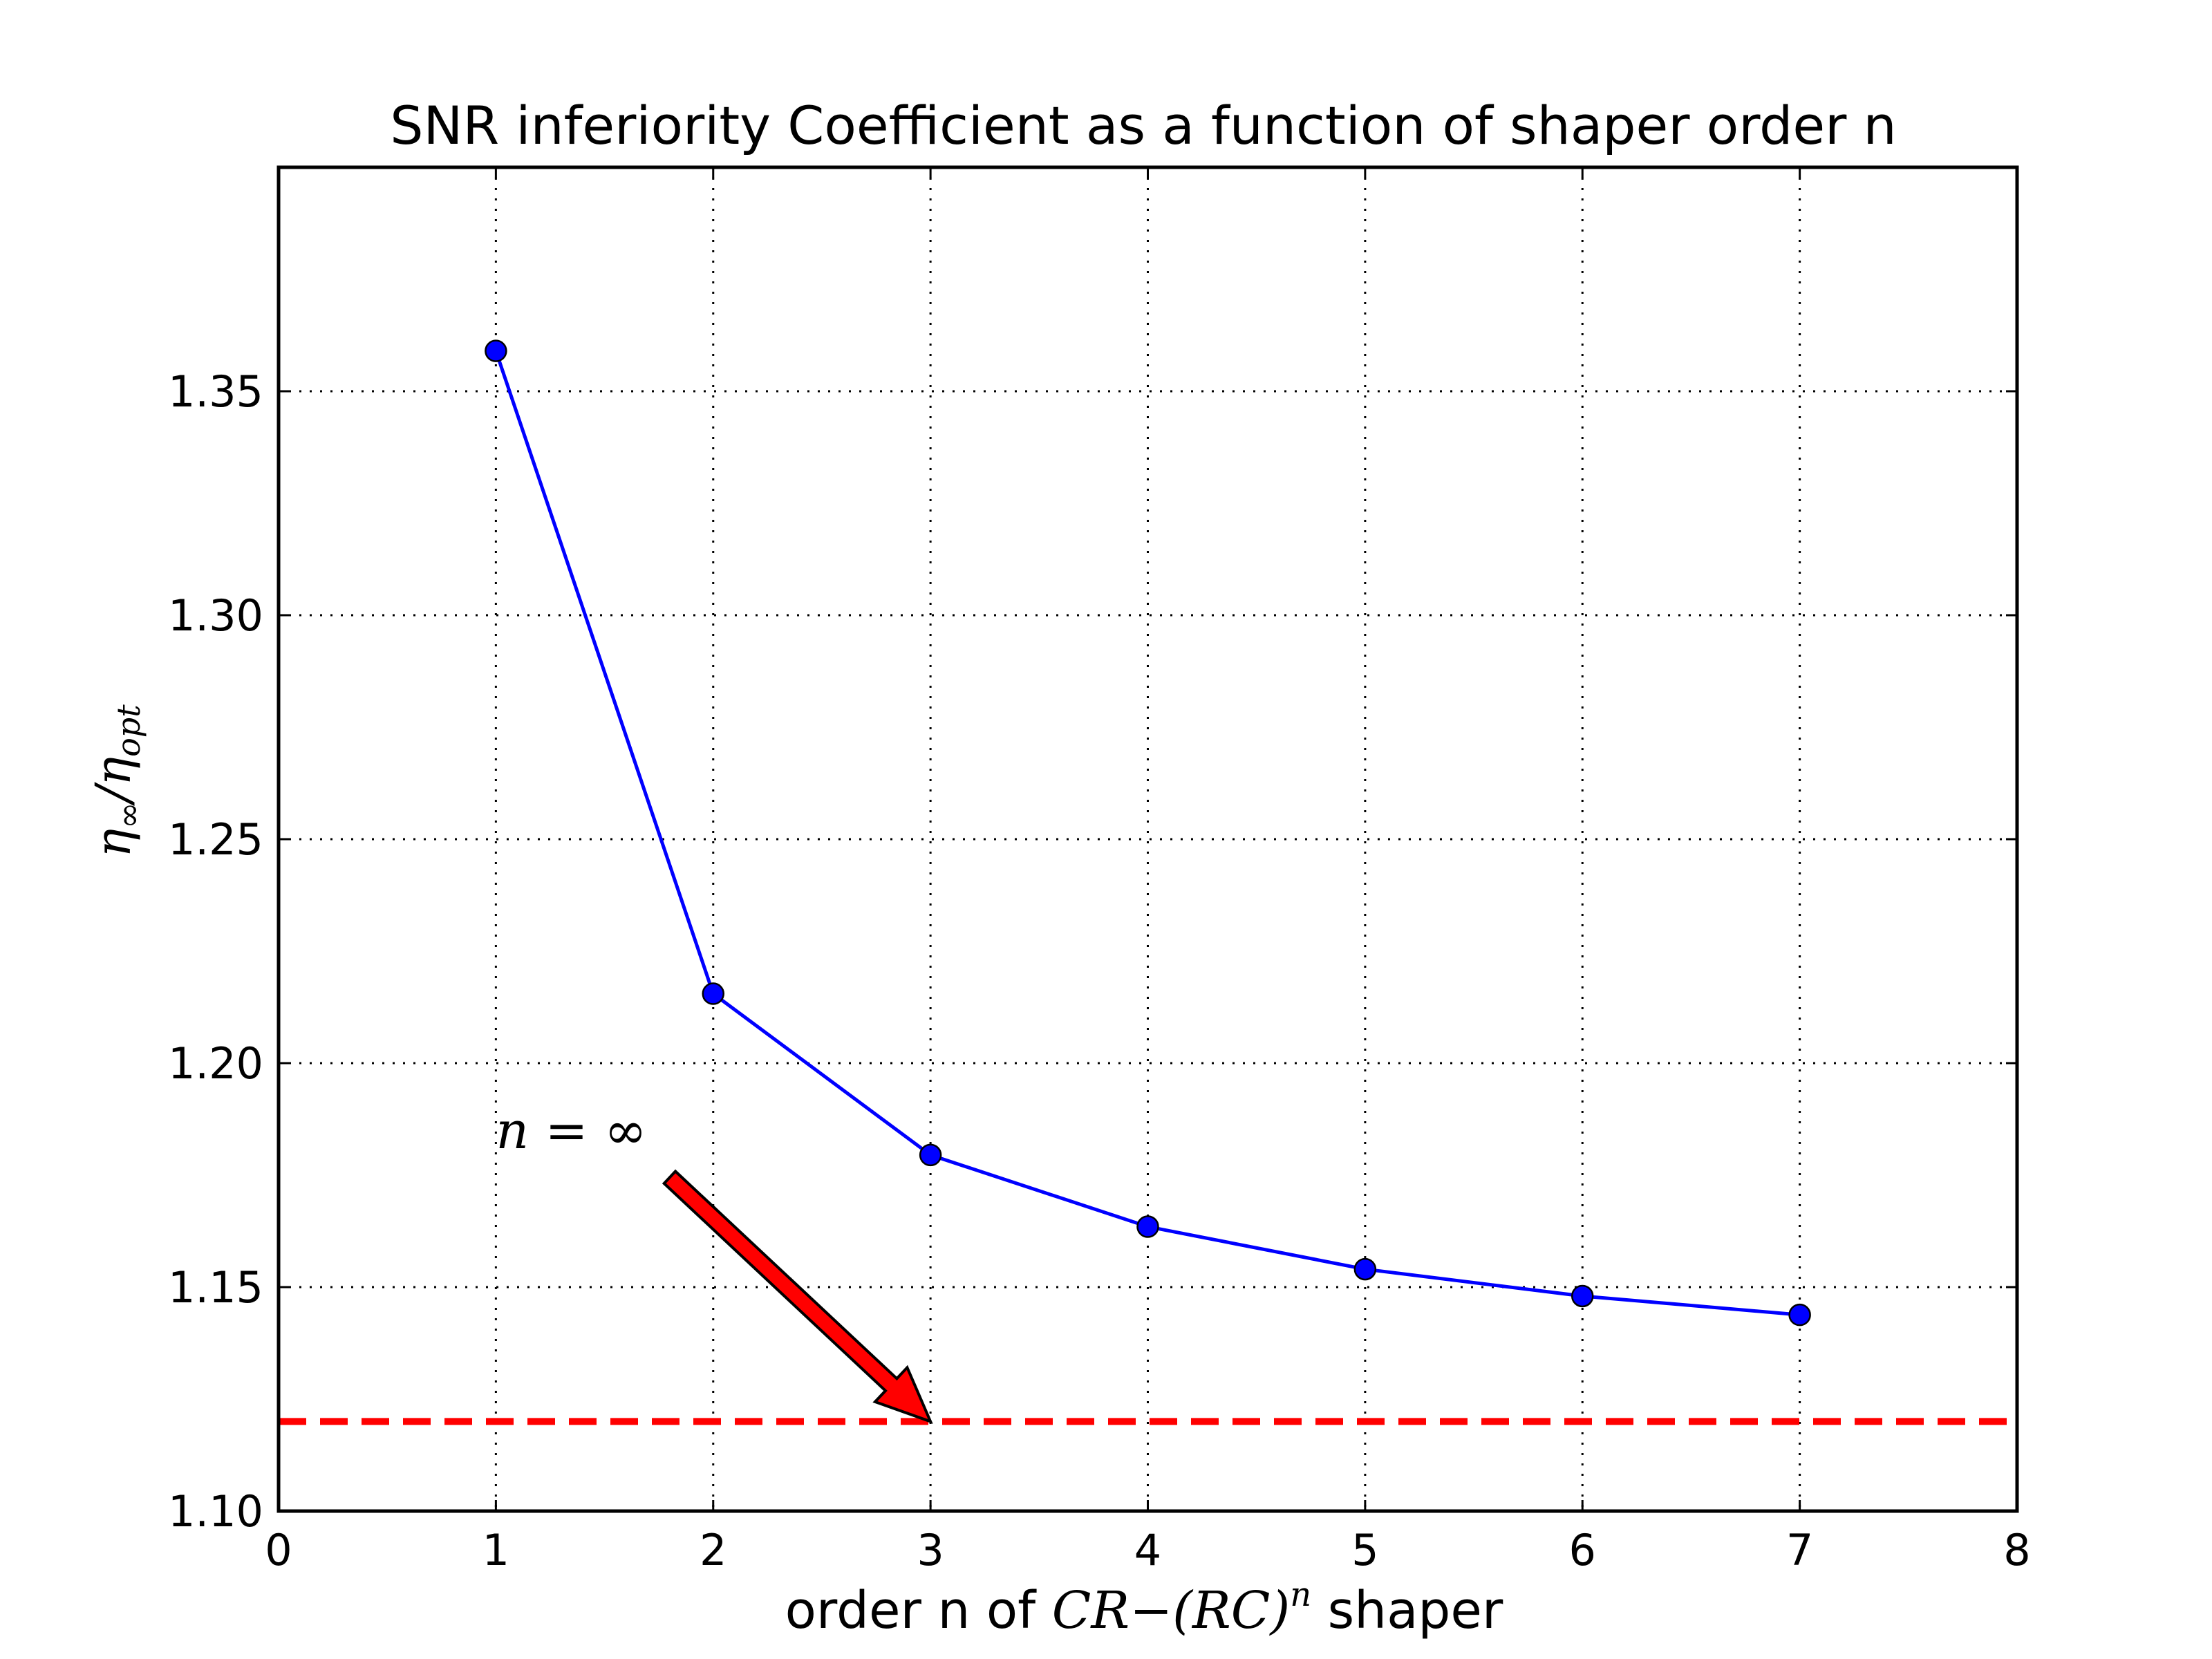 The height and width of the screenshot is (1659, 2212). I want to click on x-tick-label: 8, so click(2017, 1550).